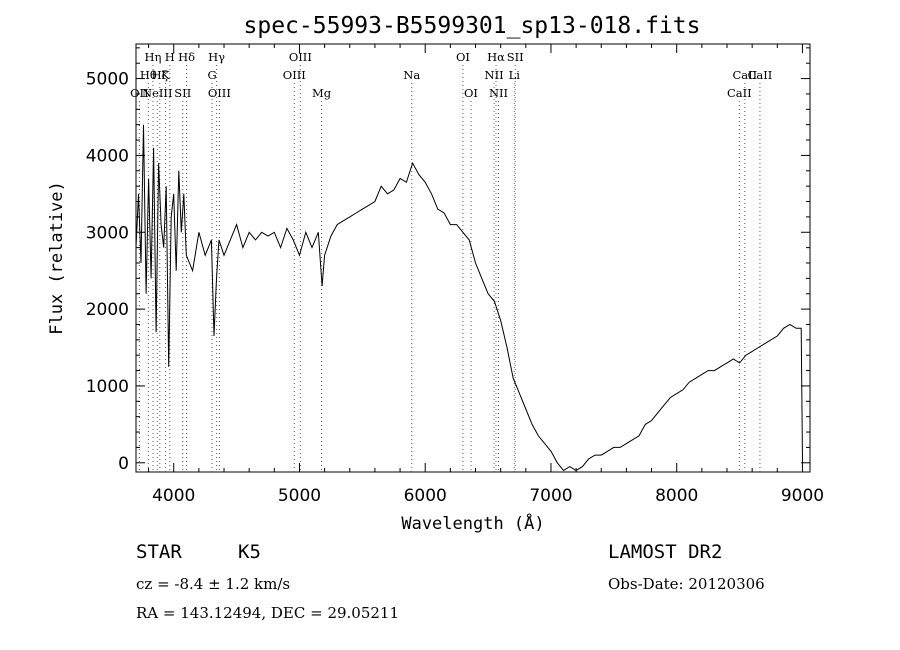 The image size is (900, 650). I want to click on survey-name: LAMOST DR2, so click(665, 552).